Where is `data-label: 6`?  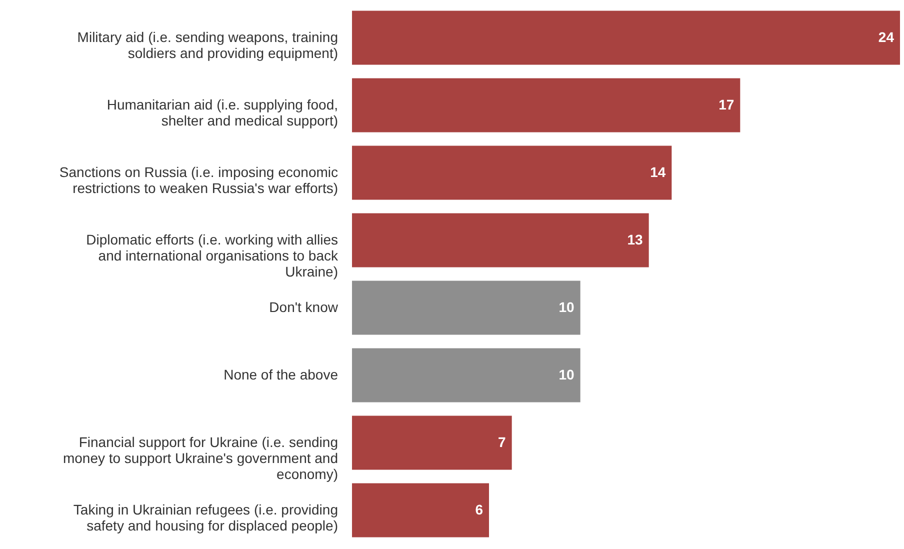 data-label: 6 is located at coordinates (479, 509).